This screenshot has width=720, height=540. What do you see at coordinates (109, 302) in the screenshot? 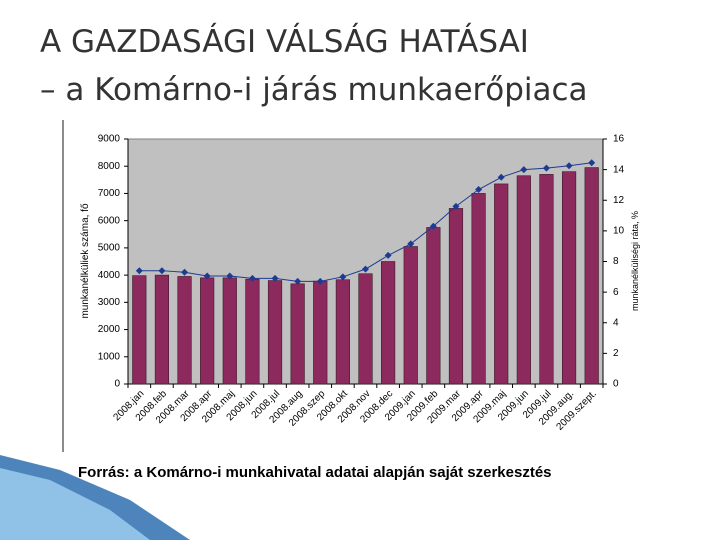
I see `y-tick-label: 3000` at bounding box center [109, 302].